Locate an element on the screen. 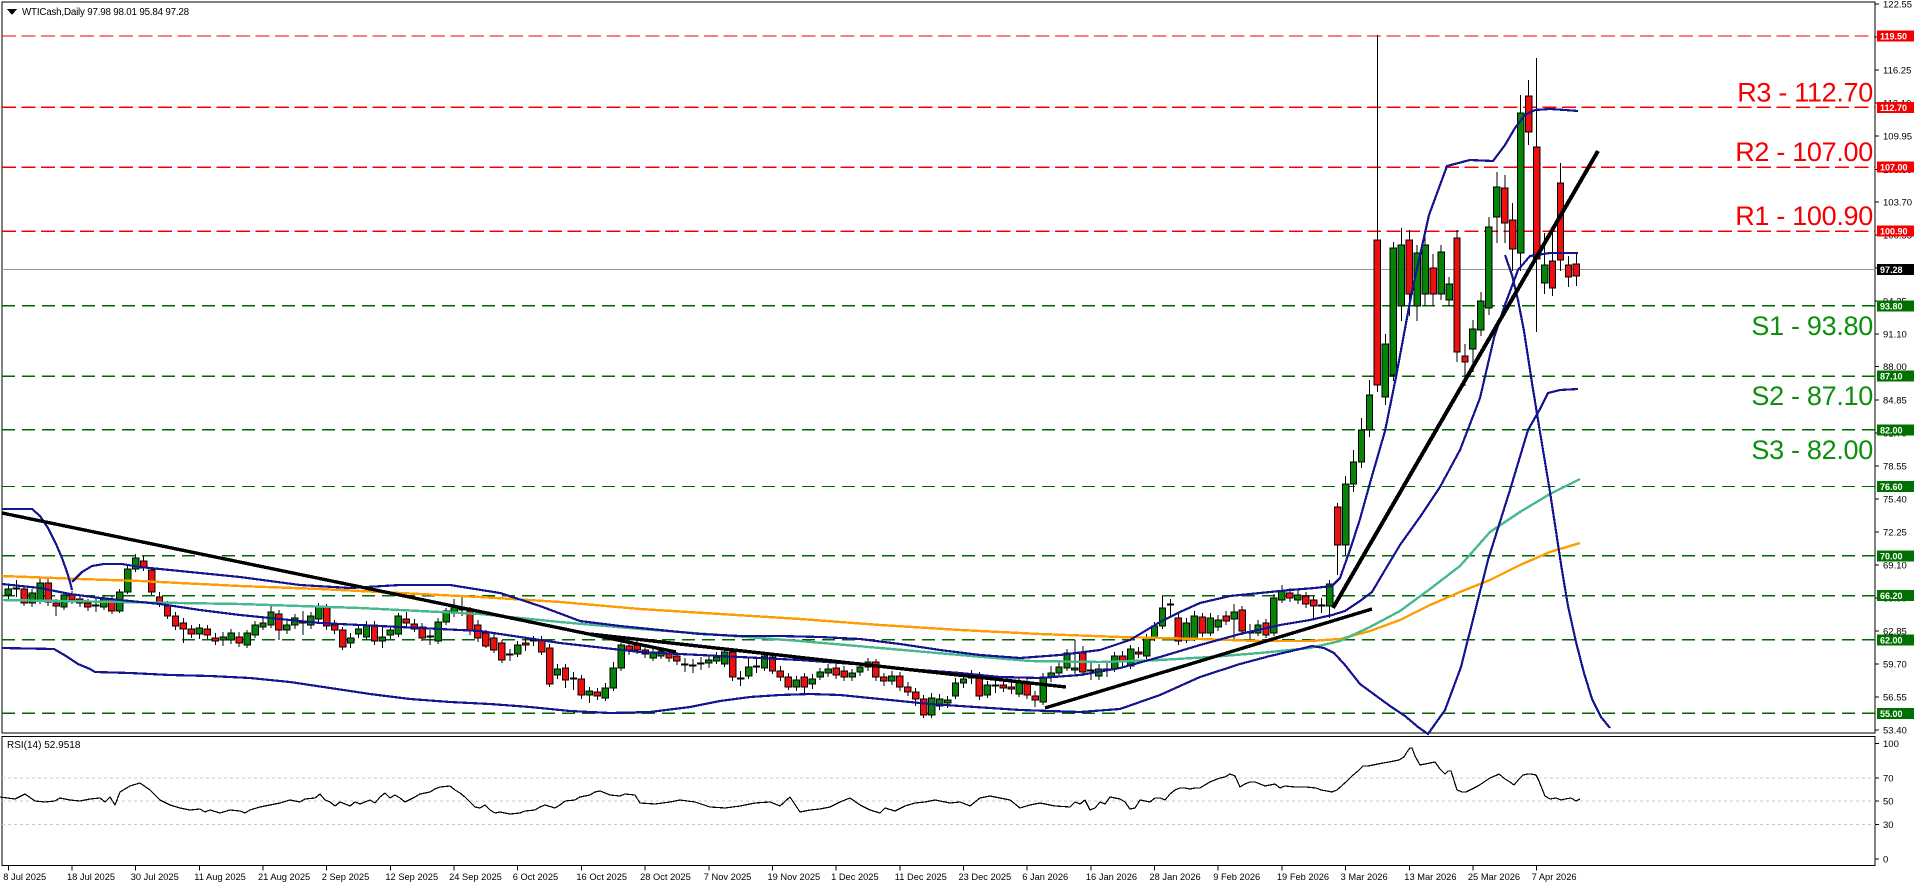 Image resolution: width=1916 pixels, height=893 pixels. svg-text: 93.80 is located at coordinates (1891, 306).